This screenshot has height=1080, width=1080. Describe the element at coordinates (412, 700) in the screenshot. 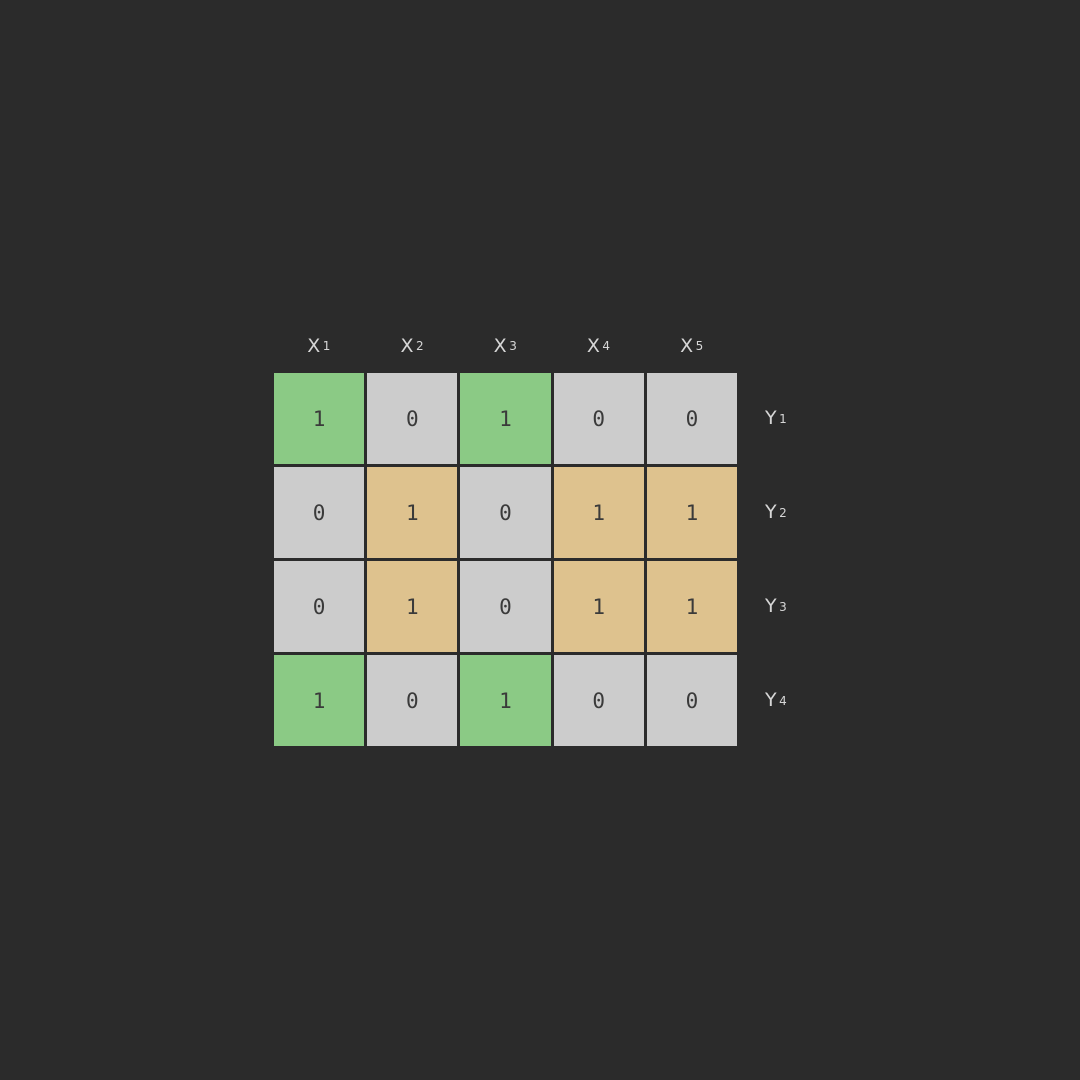

I see `matrix-cell-r4-c2: 0` at that location.